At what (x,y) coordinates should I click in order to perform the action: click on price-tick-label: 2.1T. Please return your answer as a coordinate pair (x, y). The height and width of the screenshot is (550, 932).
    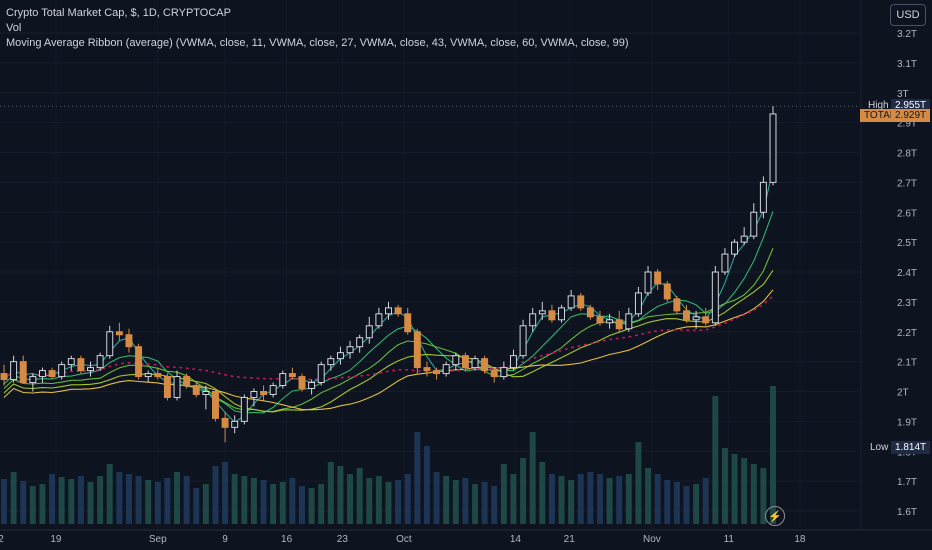
    Looking at the image, I should click on (907, 363).